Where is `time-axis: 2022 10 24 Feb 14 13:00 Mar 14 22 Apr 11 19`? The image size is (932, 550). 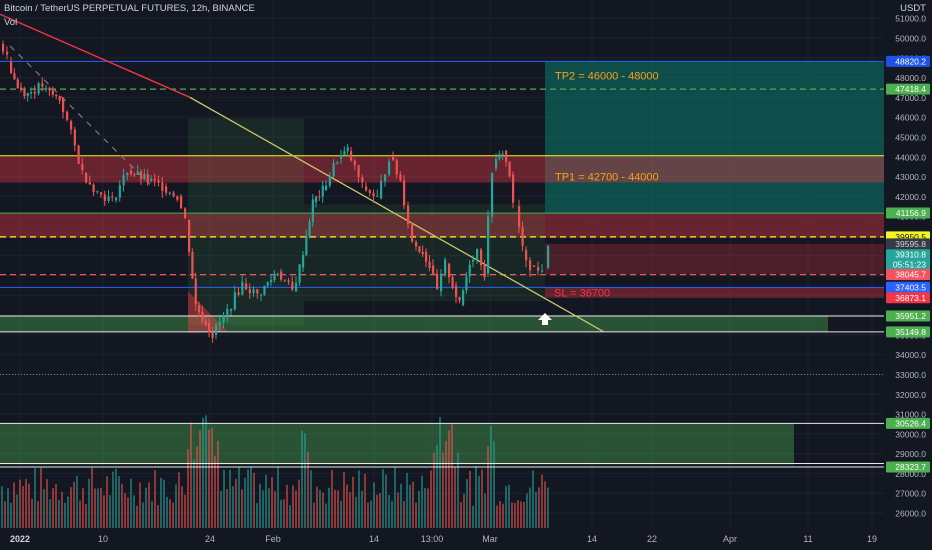
time-axis: 2022 10 24 Feb 14 13:00 Mar 14 22 Apr 11 19 is located at coordinates (466, 539).